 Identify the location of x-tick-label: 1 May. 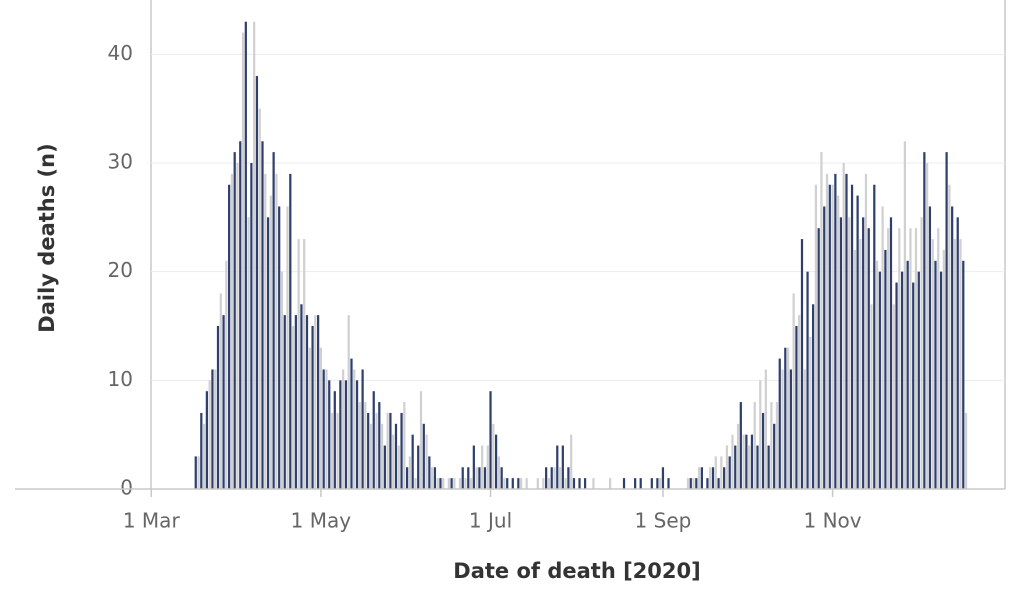
(321, 521).